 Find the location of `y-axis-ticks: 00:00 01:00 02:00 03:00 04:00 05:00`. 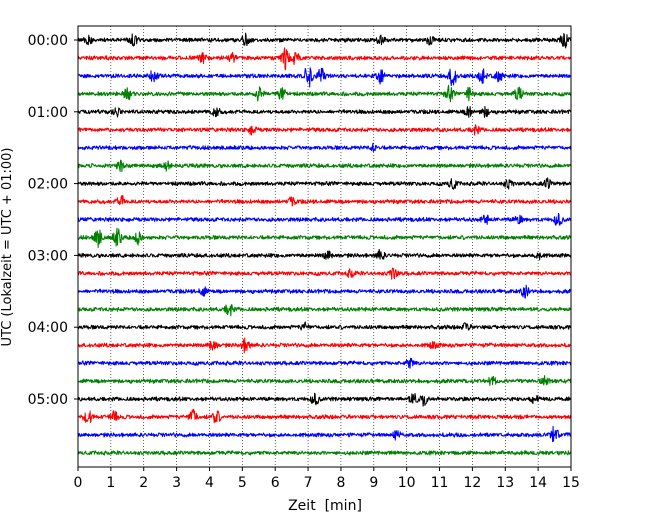

y-axis-ticks: 00:00 01:00 02:00 03:00 04:00 05:00 is located at coordinates (53, 220).